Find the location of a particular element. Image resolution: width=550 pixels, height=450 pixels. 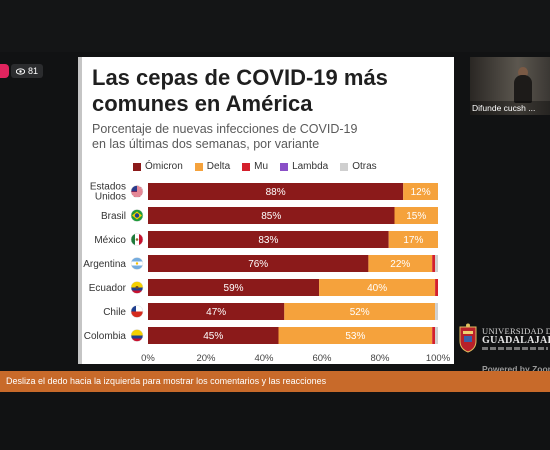

legend-item: Delta is located at coordinates (212, 166).